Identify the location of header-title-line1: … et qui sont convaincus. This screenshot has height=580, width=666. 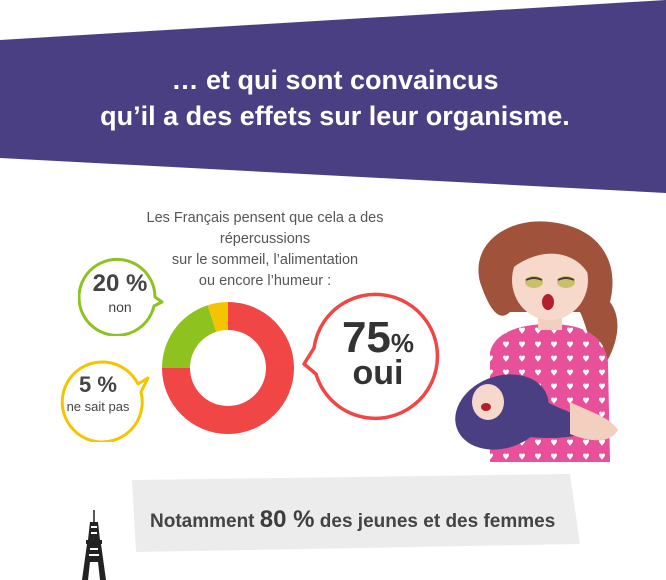
(335, 80).